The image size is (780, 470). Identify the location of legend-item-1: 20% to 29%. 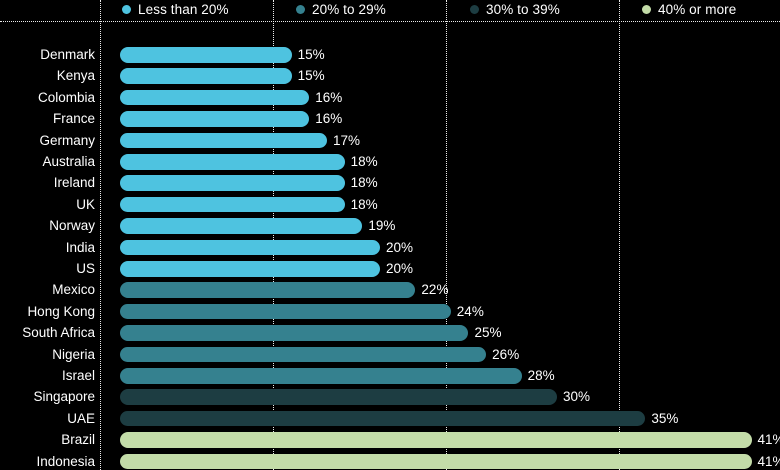
(341, 9).